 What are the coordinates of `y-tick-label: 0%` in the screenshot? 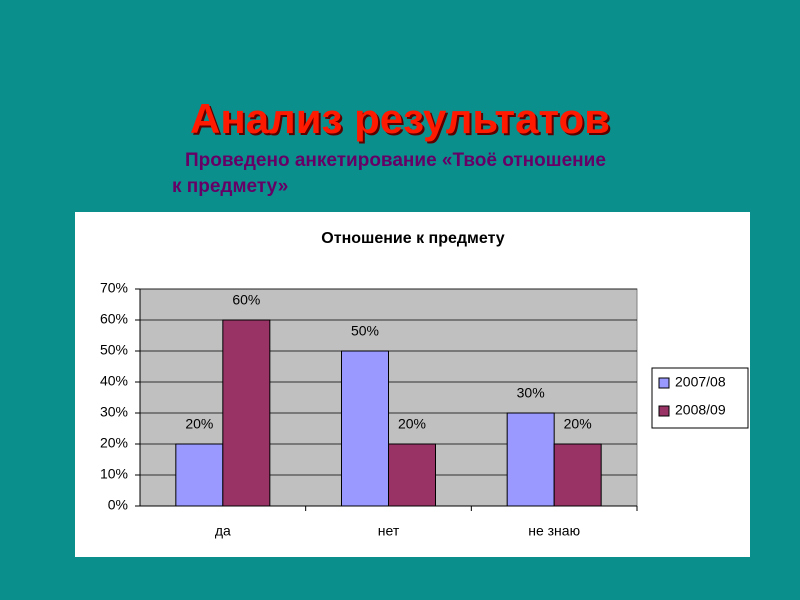 It's located at (118, 505).